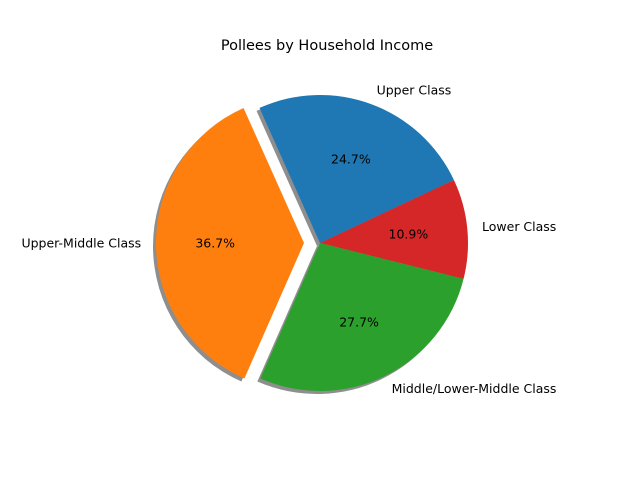 This screenshot has height=480, width=640. Describe the element at coordinates (215, 242) in the screenshot. I see `percent-label-upper-middle-class: 36.7%` at that location.